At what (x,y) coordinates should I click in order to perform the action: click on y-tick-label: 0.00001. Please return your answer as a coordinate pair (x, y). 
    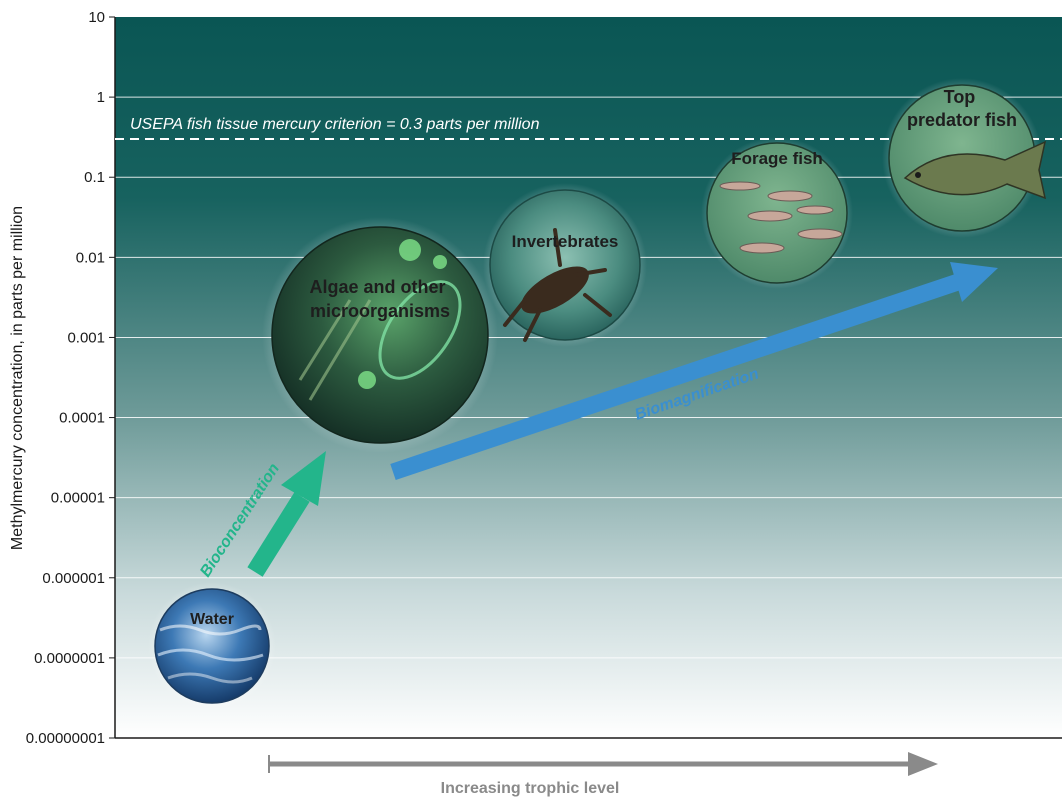
    Looking at the image, I should click on (78, 498).